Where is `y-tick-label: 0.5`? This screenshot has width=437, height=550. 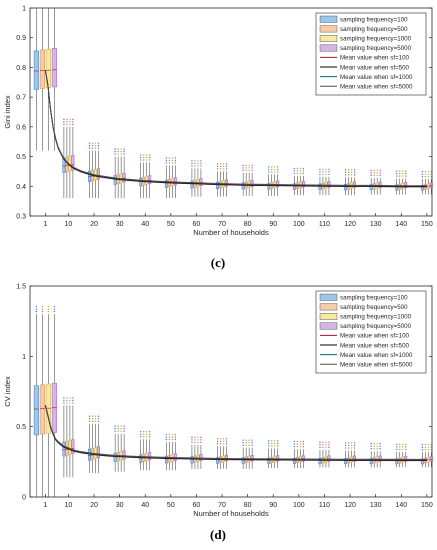 y-tick-label: 0.5 is located at coordinates (21, 157).